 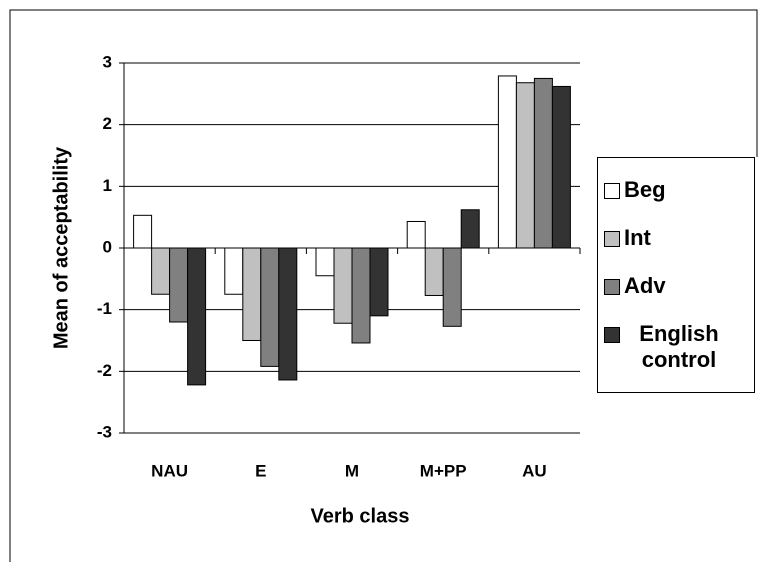 I want to click on y-tick-label: -2, so click(x=104, y=370).